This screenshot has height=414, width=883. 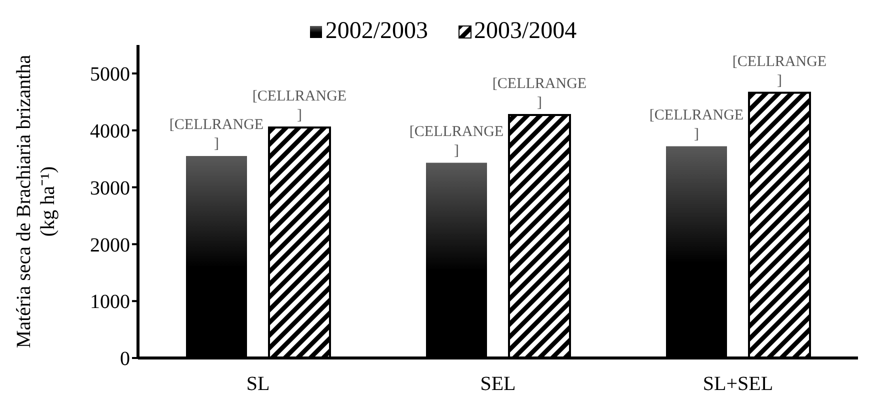 What do you see at coordinates (36, 201) in the screenshot?
I see `y-axis-title: Matéria seca de Brachiaria brizantha (kg ha⁻¹)` at bounding box center [36, 201].